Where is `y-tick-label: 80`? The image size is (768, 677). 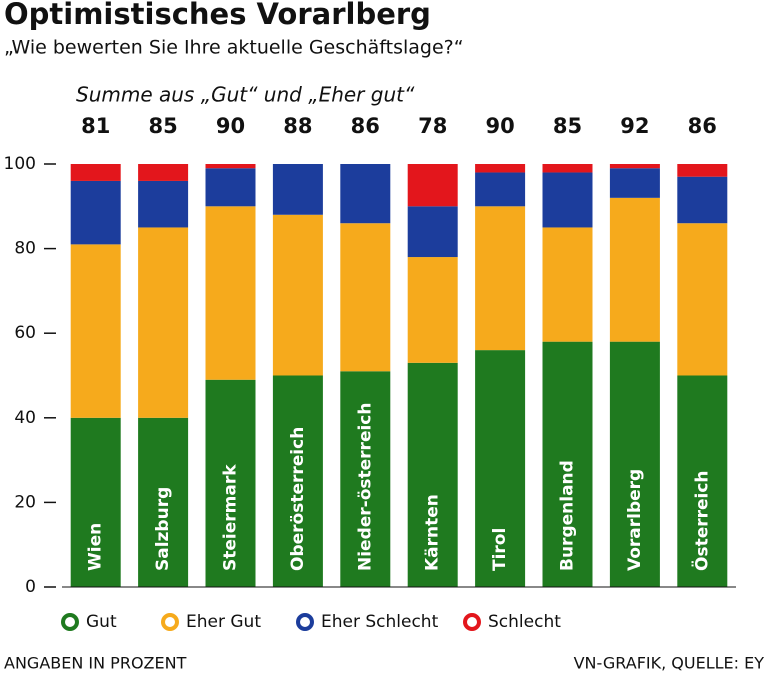
y-tick-label: 80 is located at coordinates (25, 249).